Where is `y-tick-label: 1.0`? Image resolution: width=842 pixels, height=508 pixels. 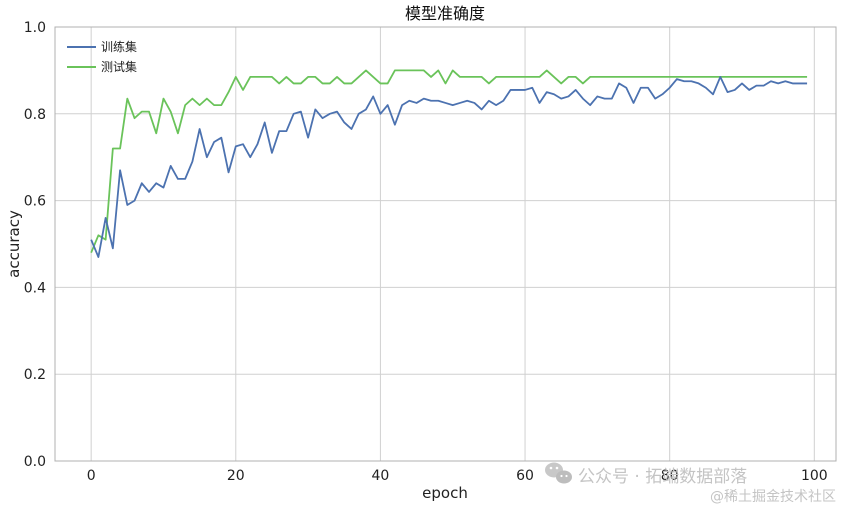
y-tick-label: 1.0 is located at coordinates (35, 28).